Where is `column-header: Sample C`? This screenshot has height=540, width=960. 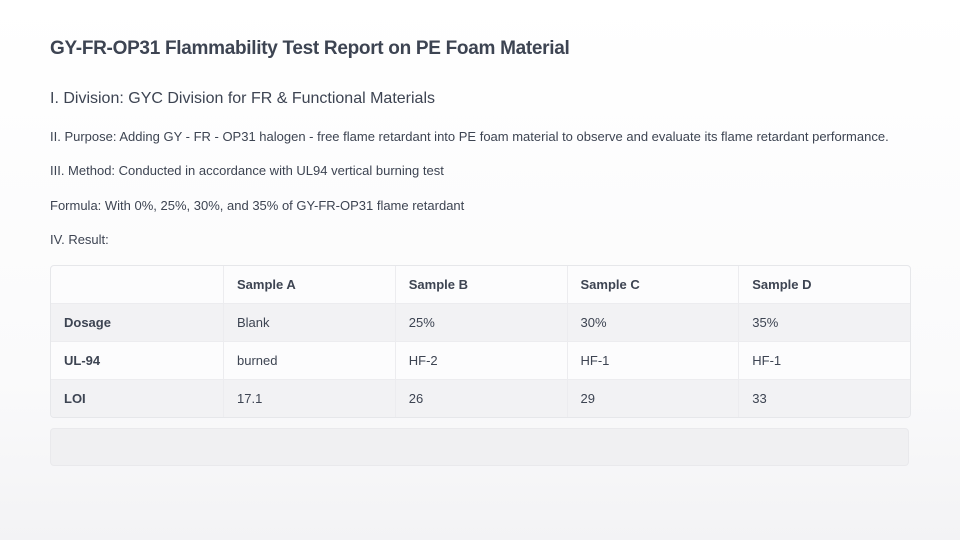
column-header: Sample C is located at coordinates (652, 284).